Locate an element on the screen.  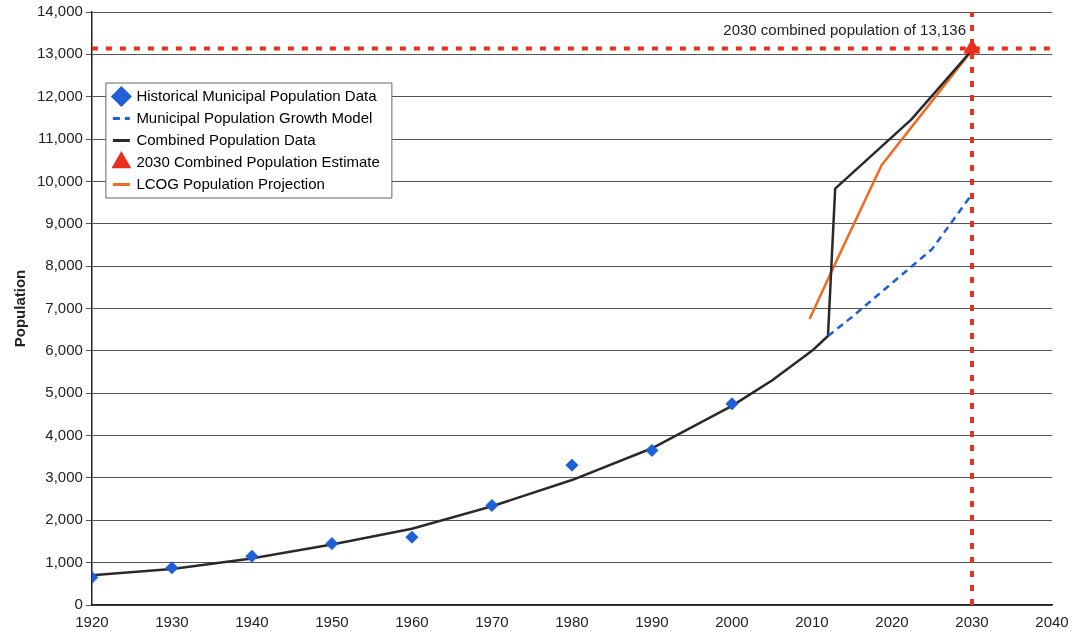
x-tick-label: 1990 is located at coordinates (652, 622).